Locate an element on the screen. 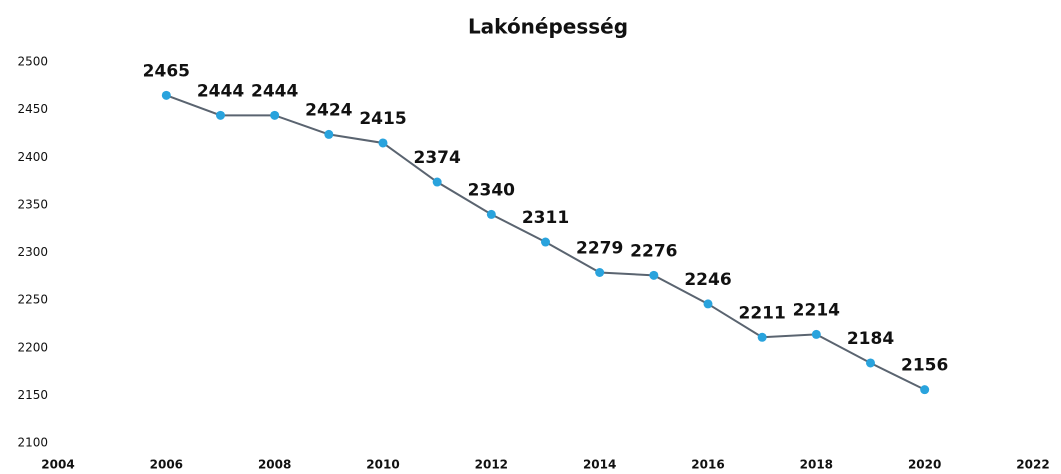 Image resolution: width=1061 pixels, height=474 pixels. data-label: 2279 is located at coordinates (599, 249).